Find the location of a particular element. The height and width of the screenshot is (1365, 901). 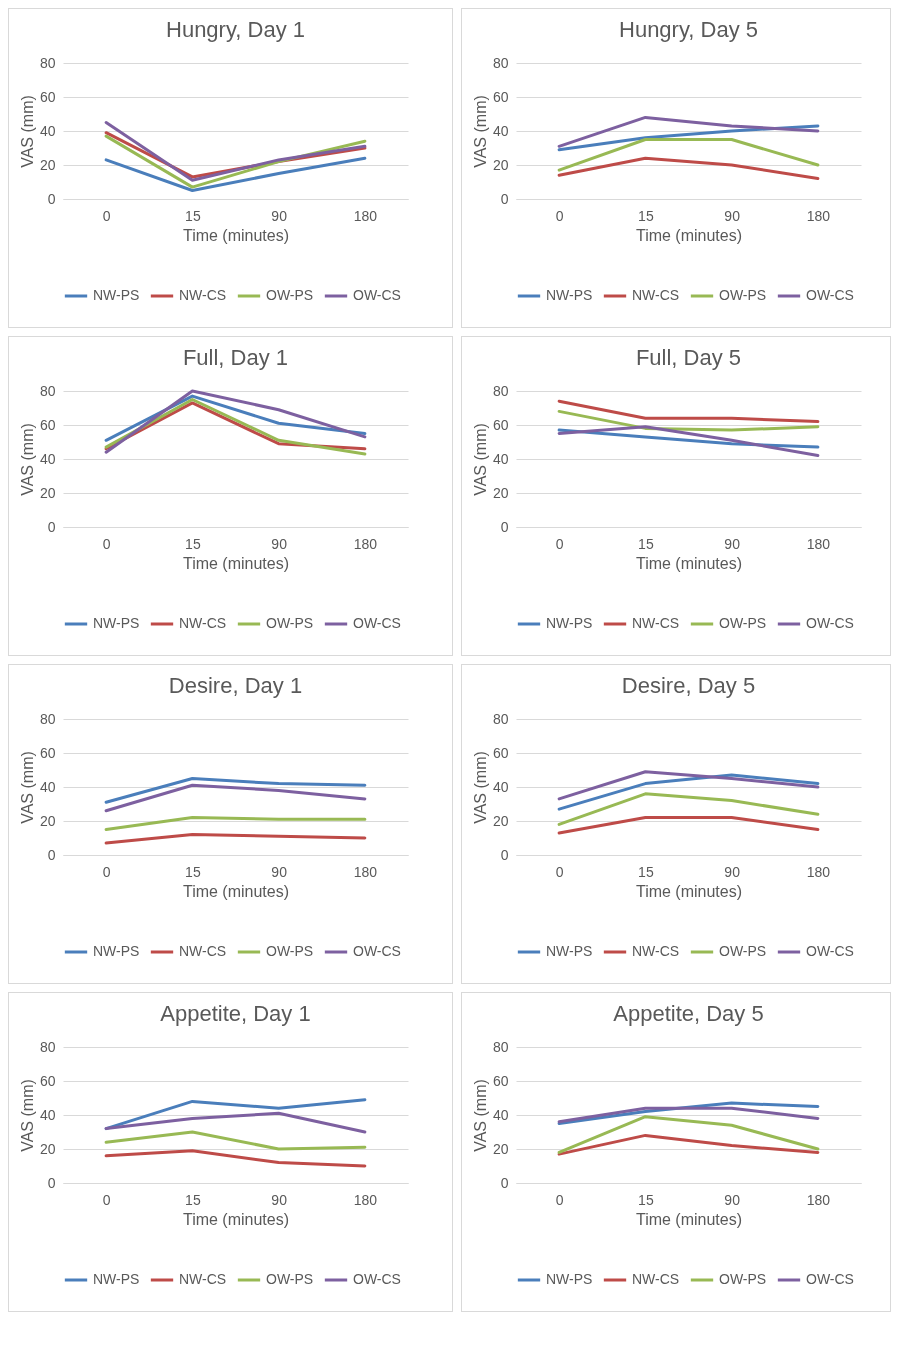

chart-title: Appetite, Day 1 is located at coordinates (235, 1013).